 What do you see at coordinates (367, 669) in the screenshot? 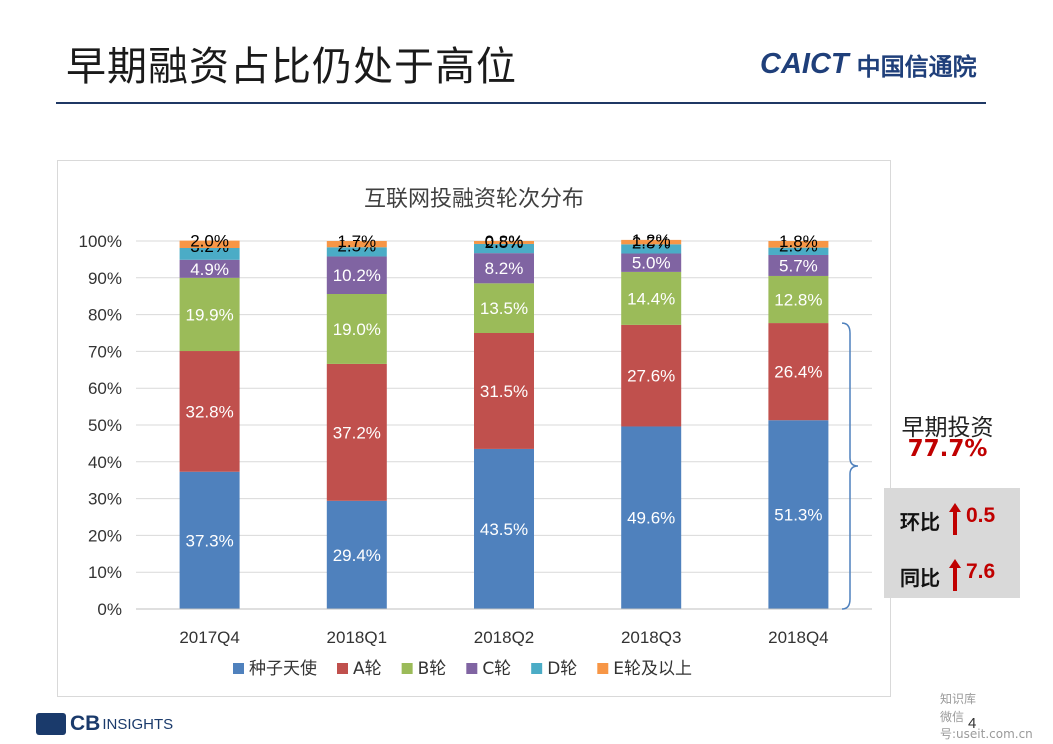
I see `legend-label: A轮` at bounding box center [367, 669].